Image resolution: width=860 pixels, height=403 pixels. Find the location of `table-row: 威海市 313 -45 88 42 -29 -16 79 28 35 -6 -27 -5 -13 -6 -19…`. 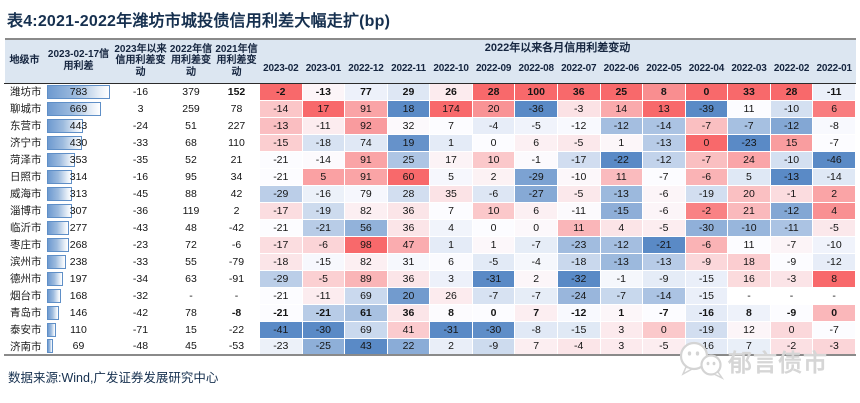

table-row: 威海市 313 -45 88 42 -29 -16 79 28 35 -6 -27 -5 -13 -6 -19… is located at coordinates (430, 193).